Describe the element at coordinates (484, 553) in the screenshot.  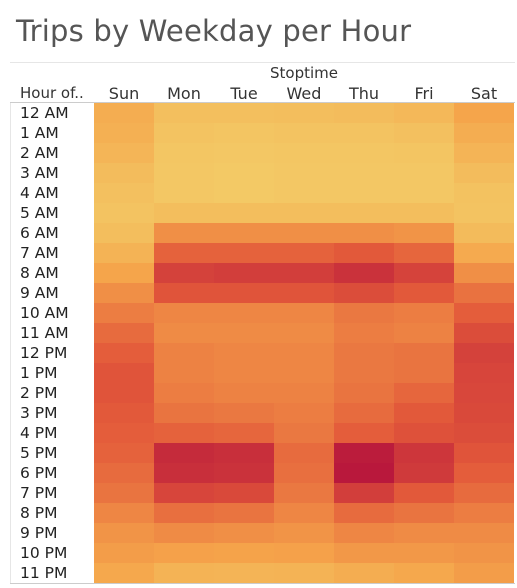
I see `heatmap-cell-sat-10pm` at that location.